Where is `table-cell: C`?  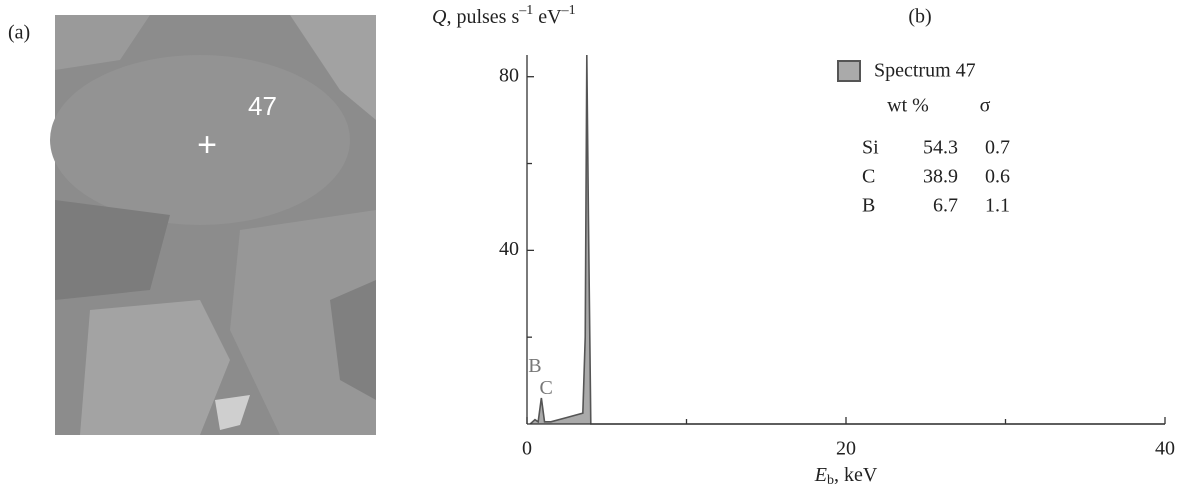 table-cell: C is located at coordinates (868, 177).